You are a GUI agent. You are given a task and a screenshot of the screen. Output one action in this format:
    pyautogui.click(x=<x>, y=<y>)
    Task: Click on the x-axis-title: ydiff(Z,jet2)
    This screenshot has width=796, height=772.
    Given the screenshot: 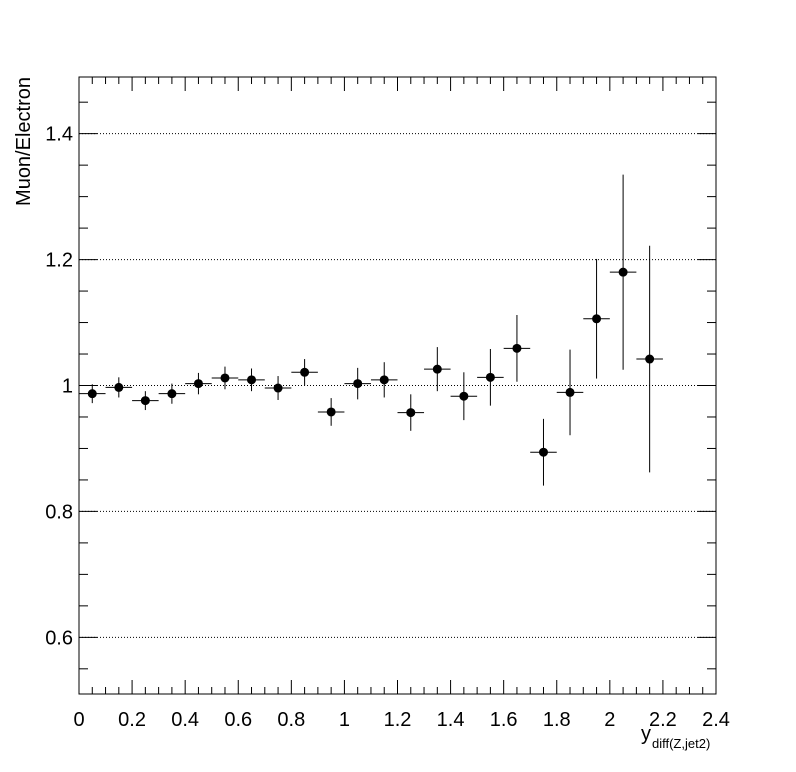 What is the action you would take?
    pyautogui.click(x=675, y=737)
    